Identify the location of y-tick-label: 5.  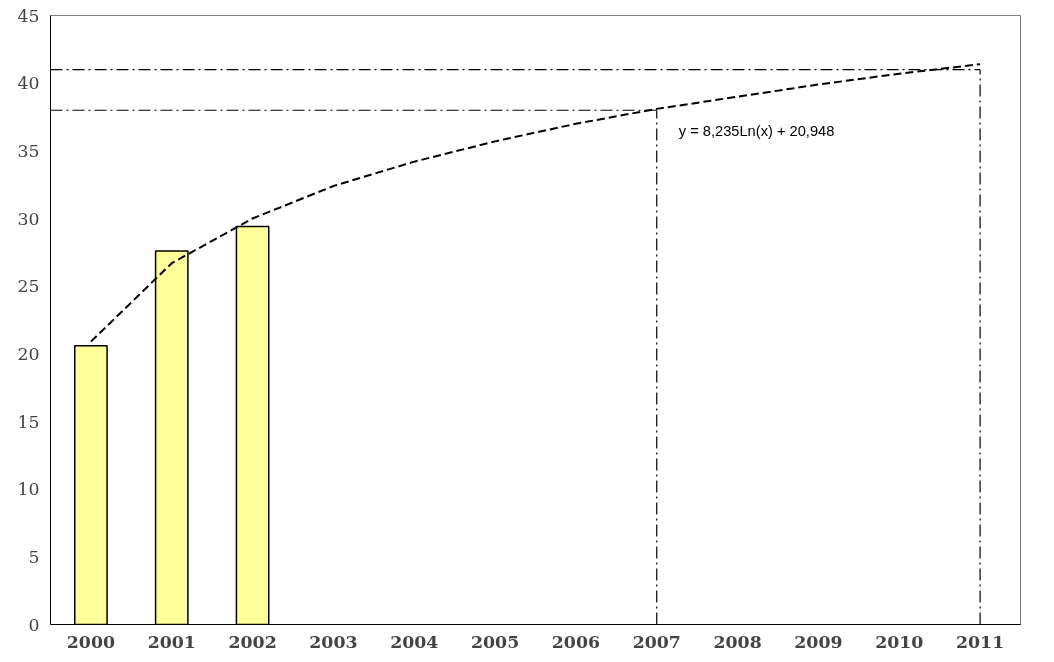
(34, 556).